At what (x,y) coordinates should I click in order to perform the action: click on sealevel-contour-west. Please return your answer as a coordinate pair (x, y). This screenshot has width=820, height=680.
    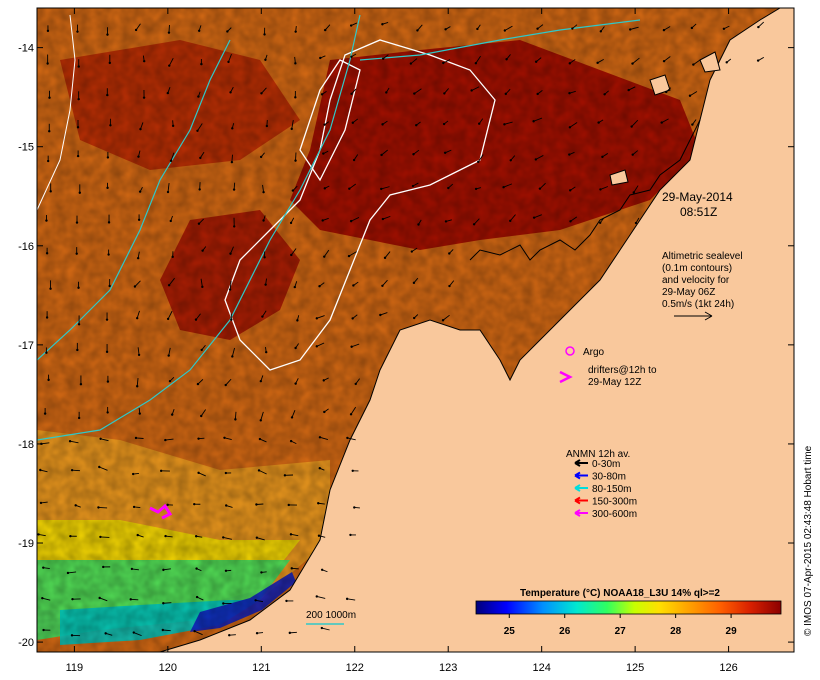
    Looking at the image, I should click on (56, 112).